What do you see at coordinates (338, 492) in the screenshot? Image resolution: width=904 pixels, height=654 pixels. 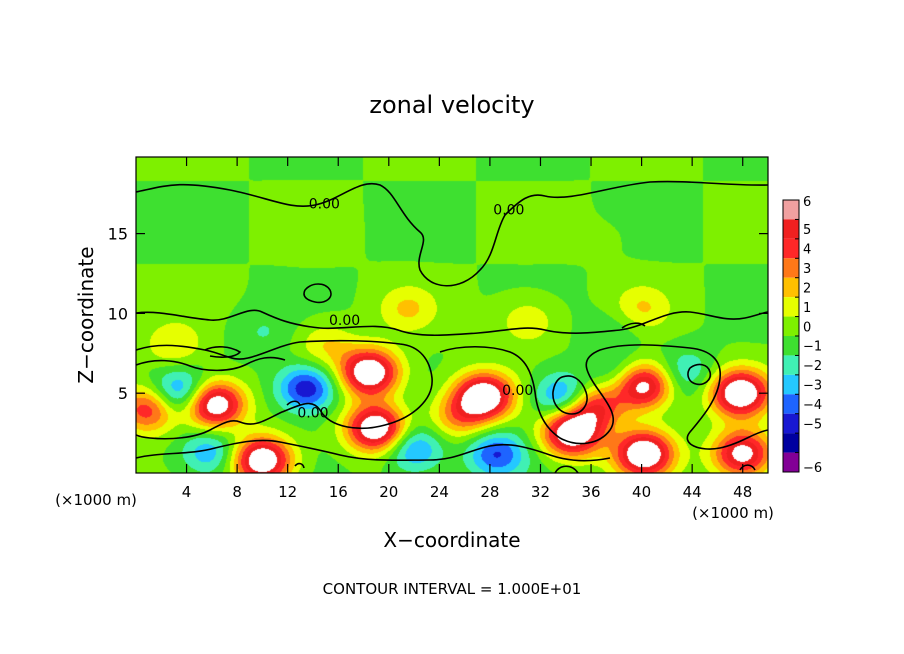 I see `x-tick-label: 16` at bounding box center [338, 492].